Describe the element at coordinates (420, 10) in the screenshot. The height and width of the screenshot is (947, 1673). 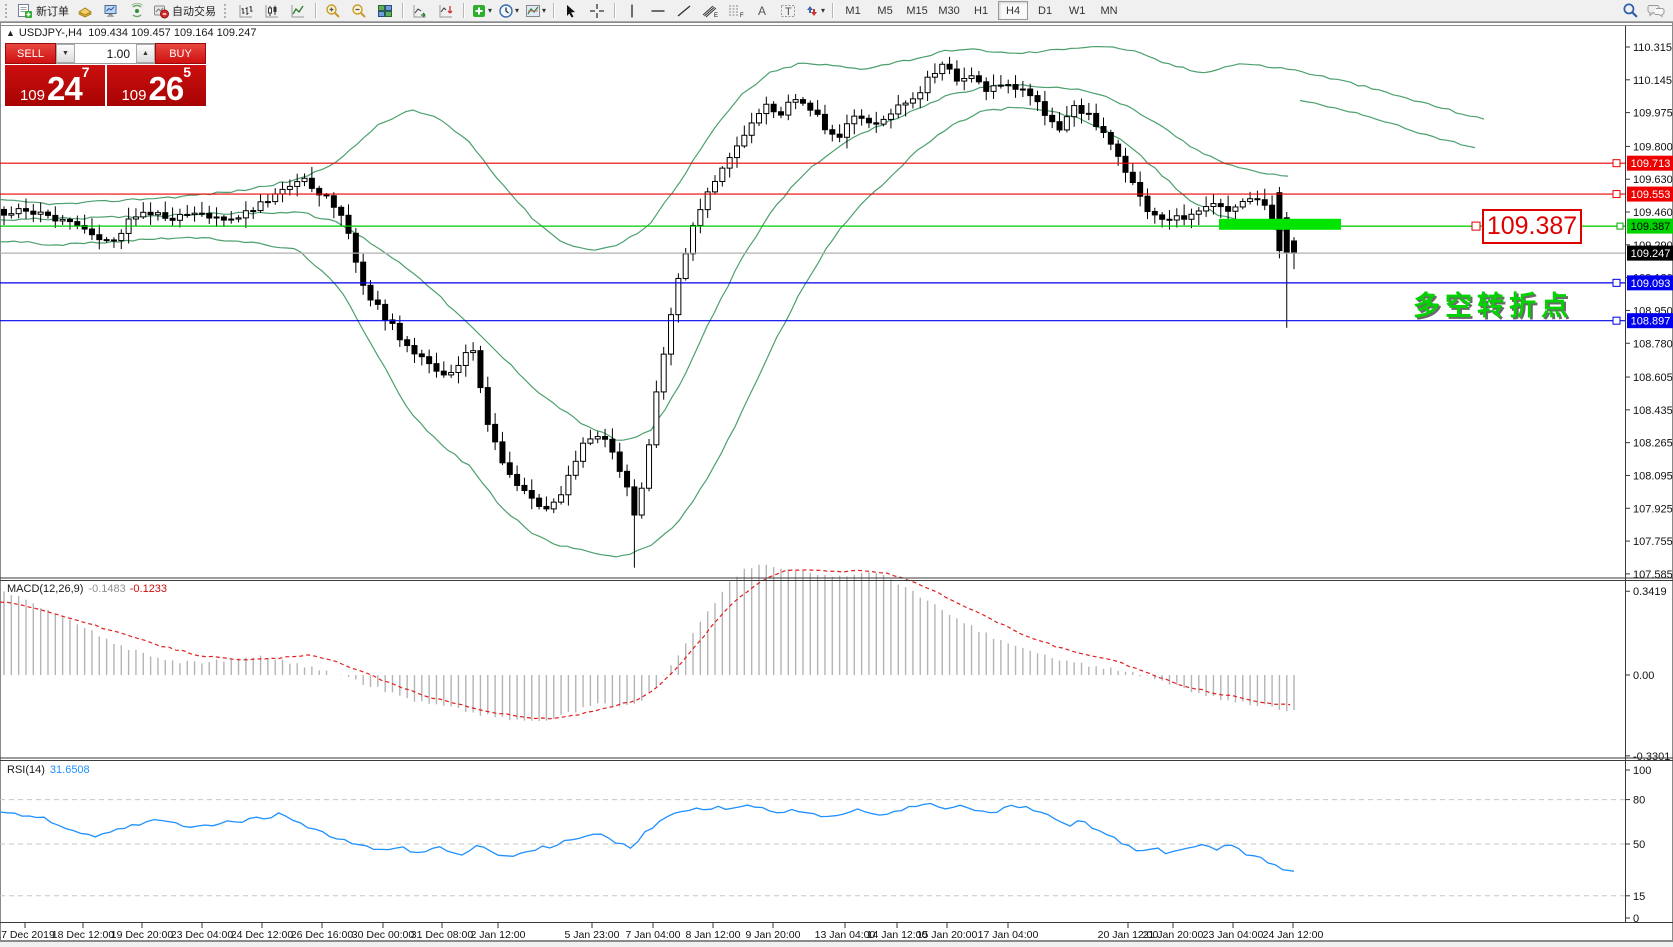
I see `auto-scroll-button` at that location.